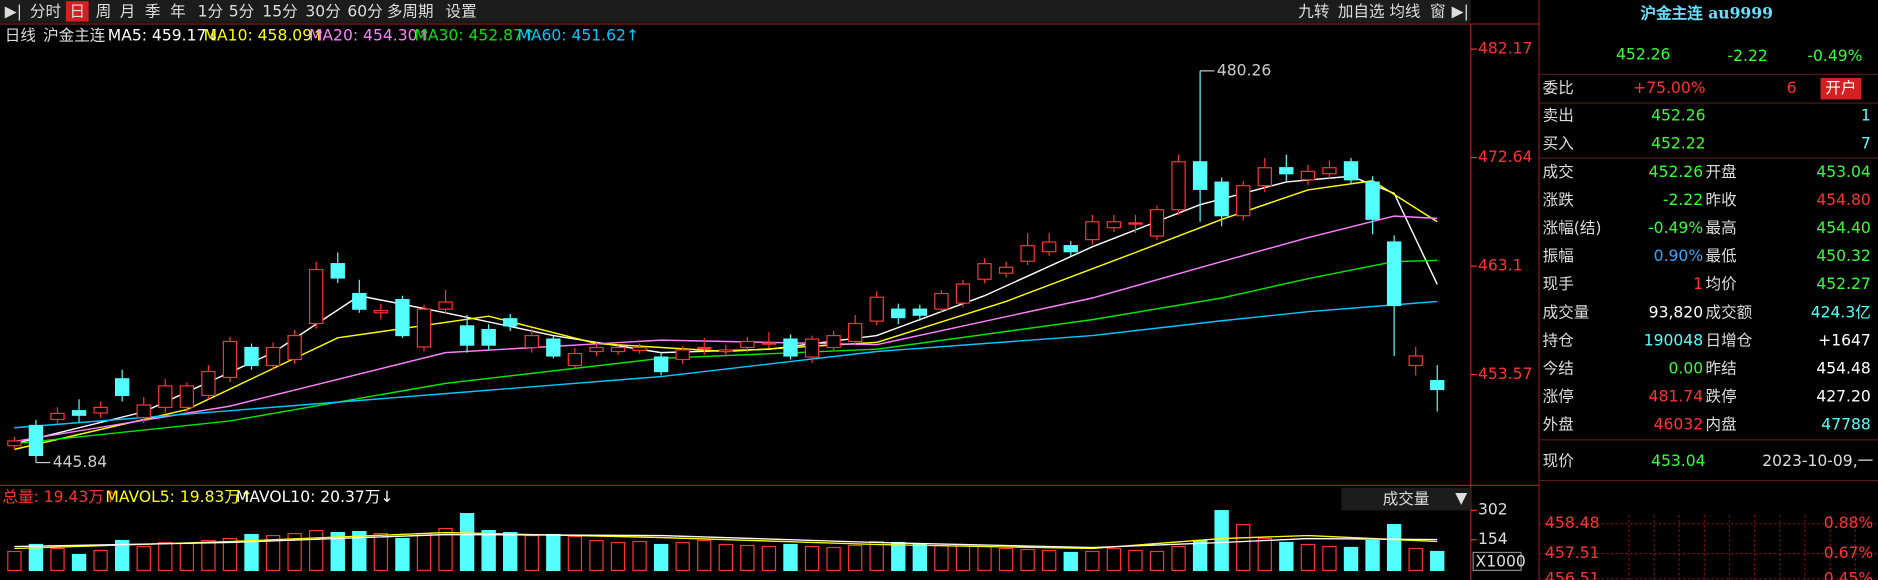 The width and height of the screenshot is (1878, 580). I want to click on row-label: 卖出, so click(1558, 116).